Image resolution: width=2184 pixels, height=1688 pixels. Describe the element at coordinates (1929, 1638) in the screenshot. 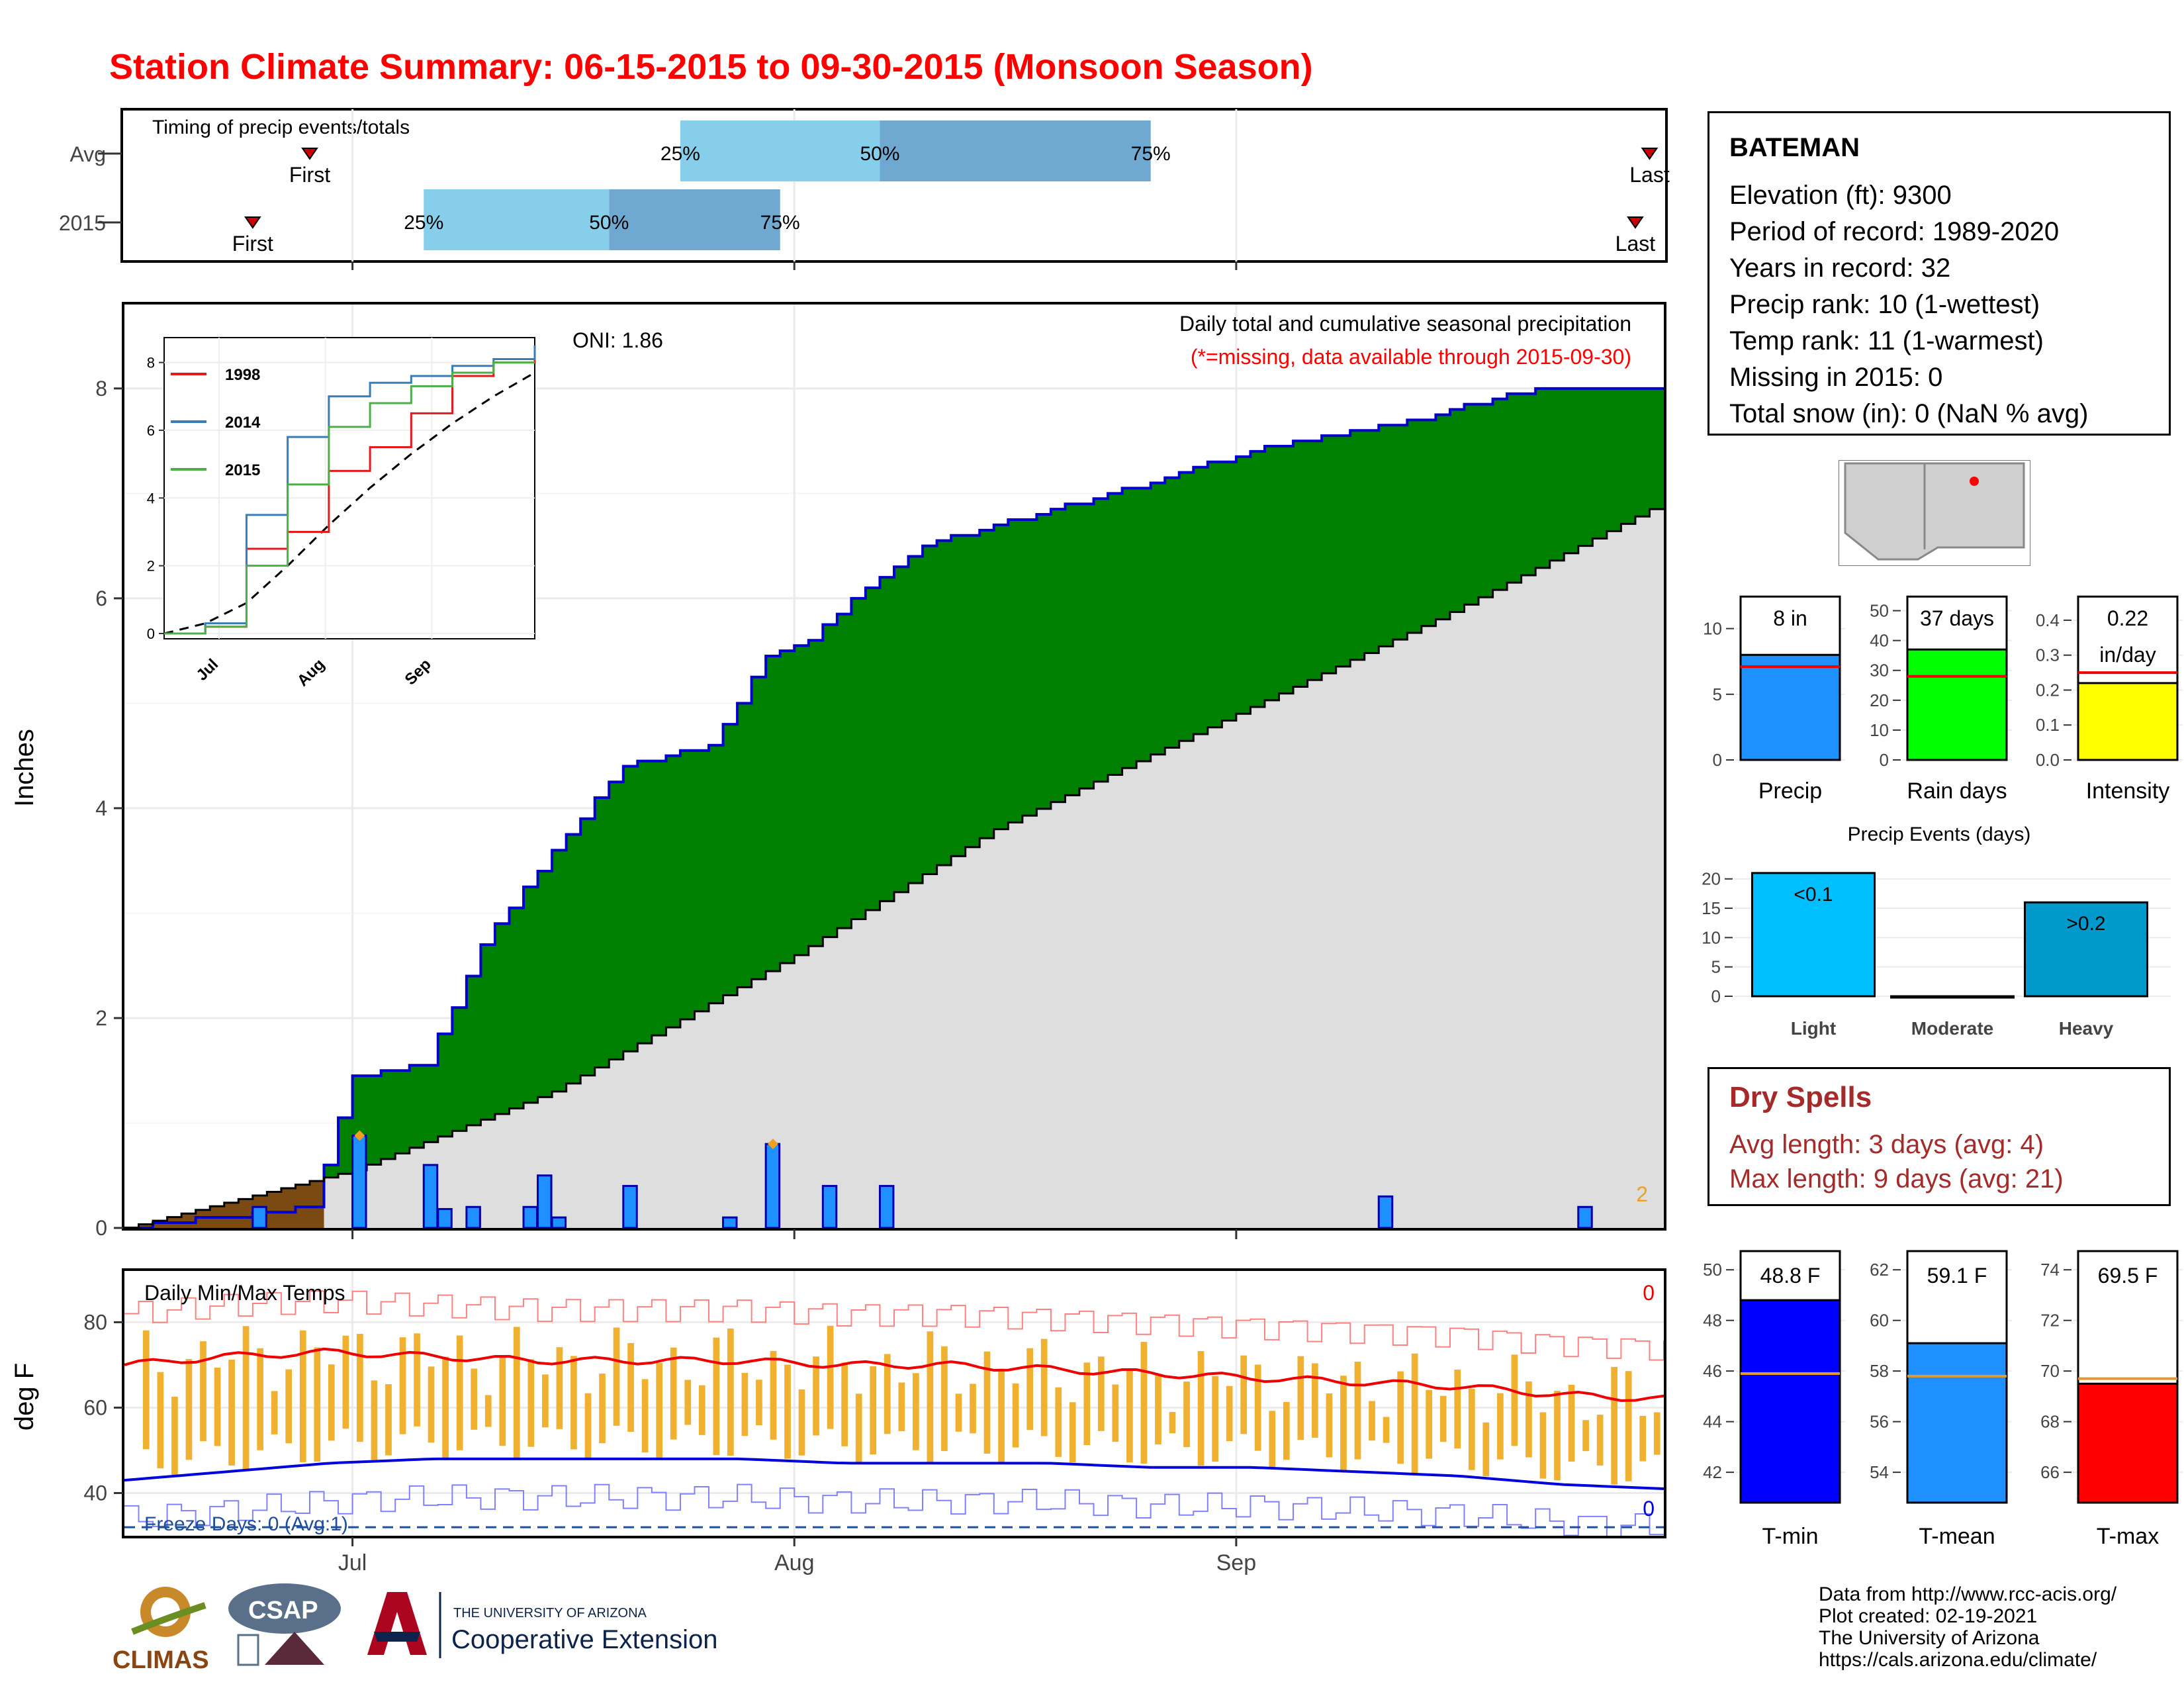

I see `footer-line: The University of Arizona` at that location.